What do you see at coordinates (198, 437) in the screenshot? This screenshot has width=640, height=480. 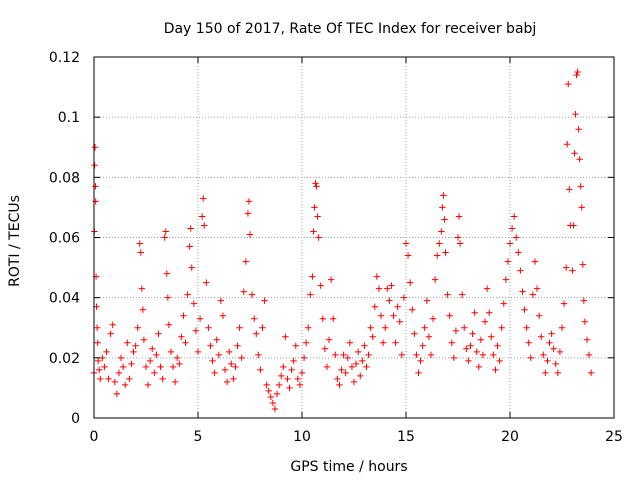 I see `x-tick-label: 5` at bounding box center [198, 437].